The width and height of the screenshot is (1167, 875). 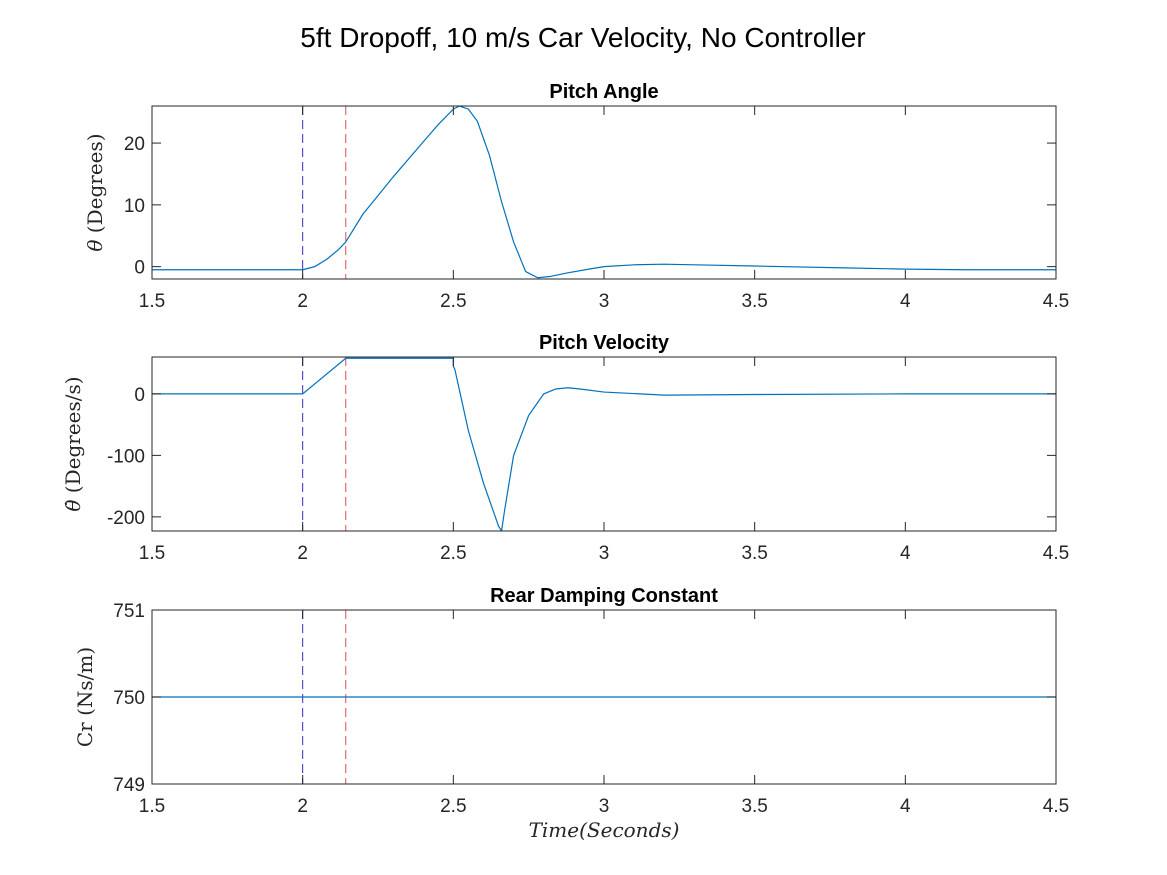 What do you see at coordinates (604, 830) in the screenshot?
I see `x-axis-label: Time(Seconds)` at bounding box center [604, 830].